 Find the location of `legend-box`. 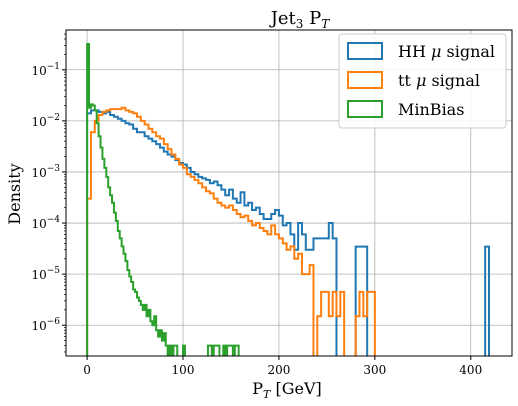

legend-box is located at coordinates (422, 81).